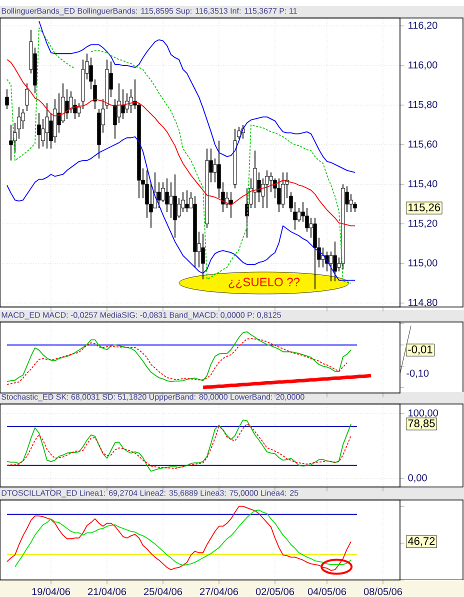  I want to click on x-tick-label: 02/05/06, so click(275, 592).